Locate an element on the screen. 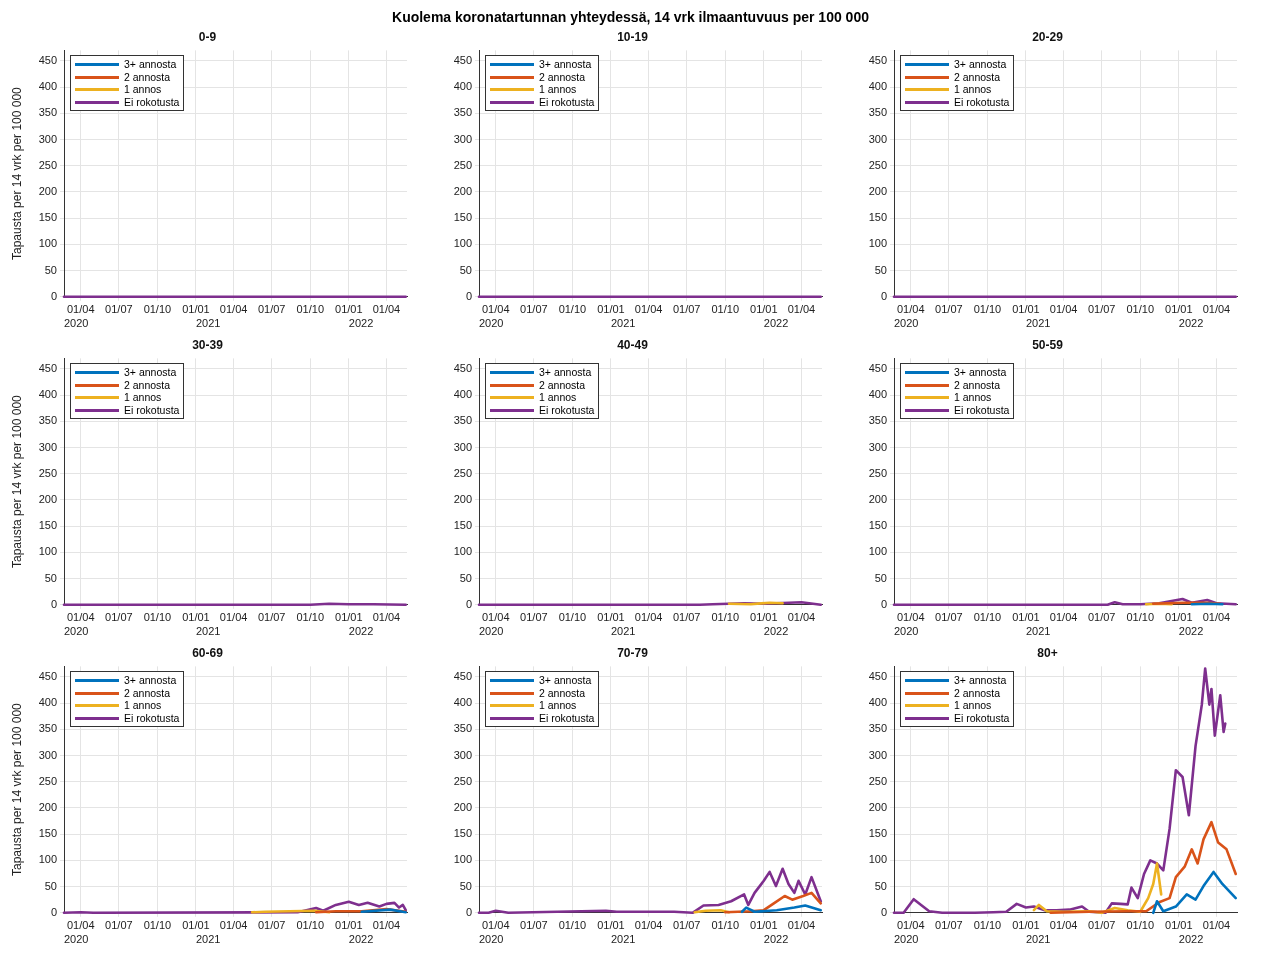  chart-title: 50-59 is located at coordinates (1048, 344).